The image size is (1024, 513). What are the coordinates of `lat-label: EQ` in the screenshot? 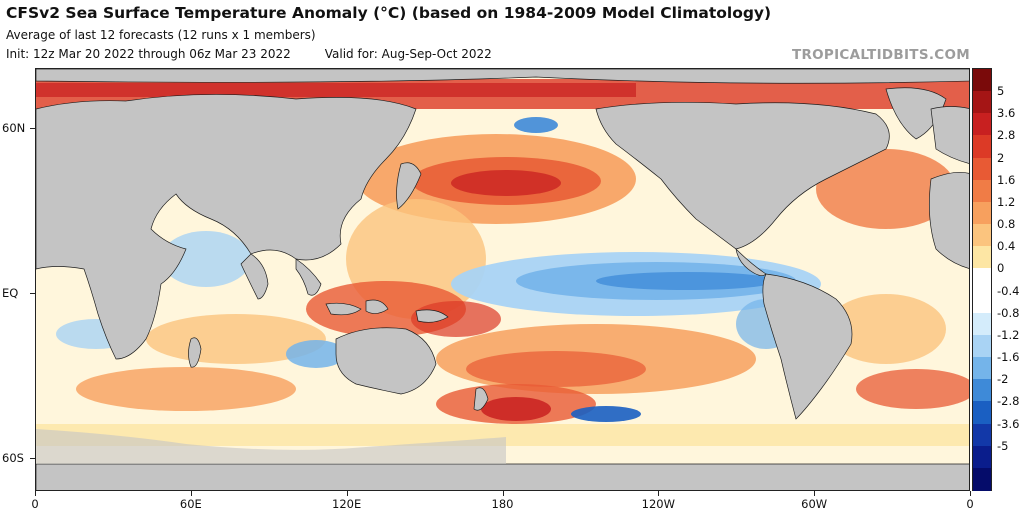 It's located at (10, 293).